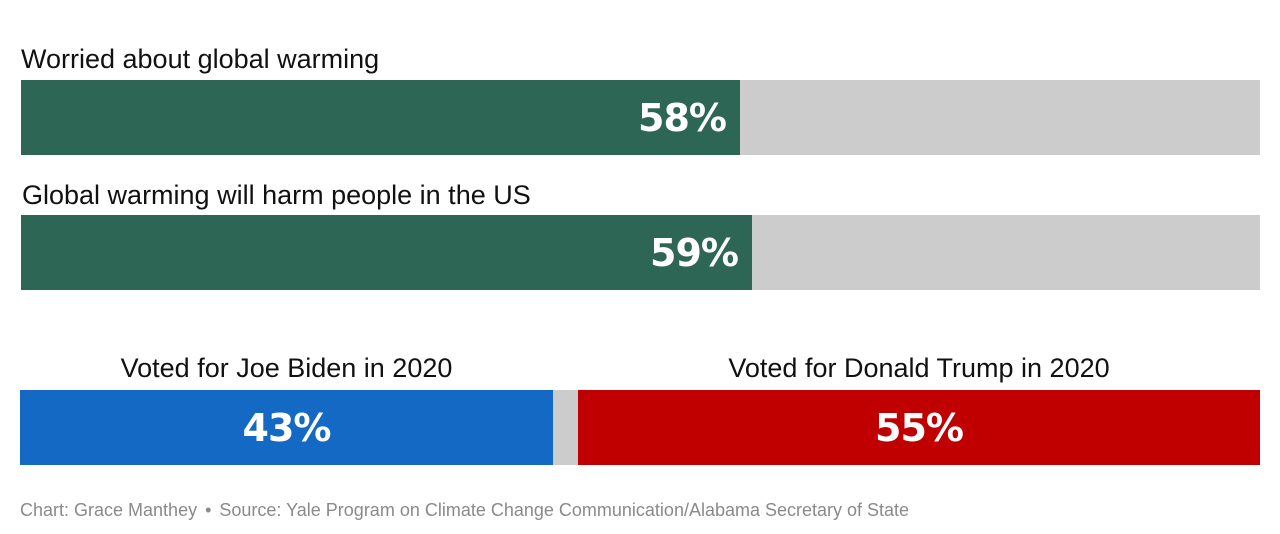 This screenshot has height=534, width=1280. Describe the element at coordinates (919, 368) in the screenshot. I see `vote-label-trump: Voted for Donald Trump in 2020` at that location.